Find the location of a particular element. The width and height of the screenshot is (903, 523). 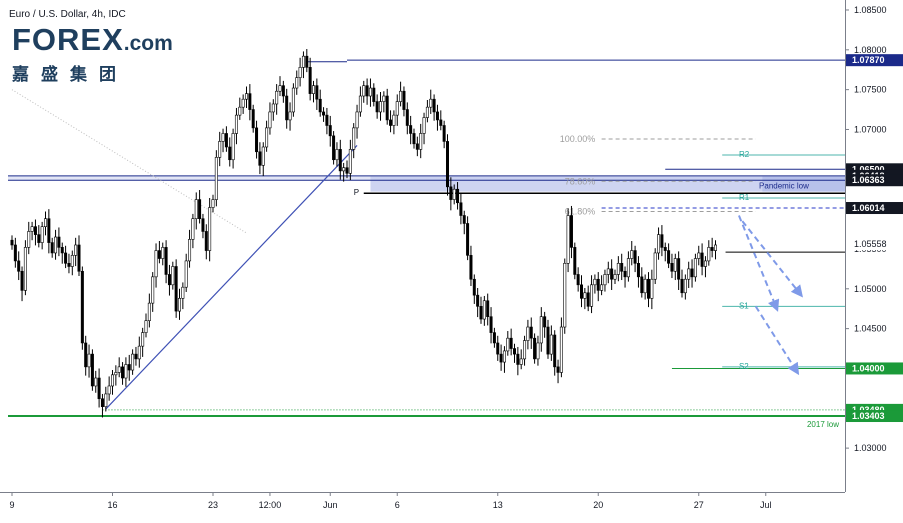

fib-label: 78.60% is located at coordinates (580, 181).